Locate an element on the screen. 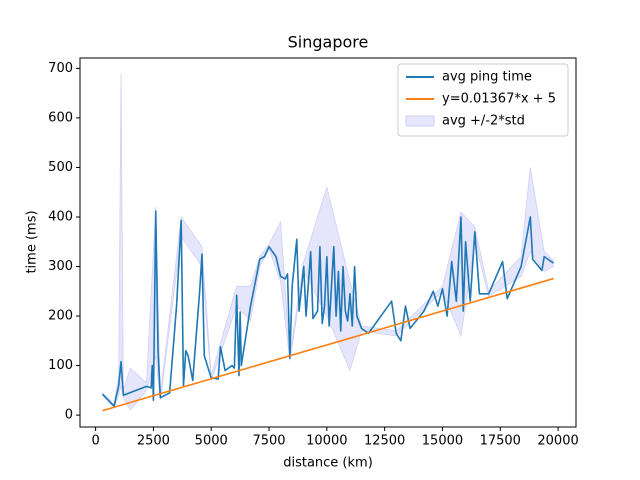 Image resolution: width=640 pixels, height=480 pixels. x-tick-label: 17500 is located at coordinates (500, 441).